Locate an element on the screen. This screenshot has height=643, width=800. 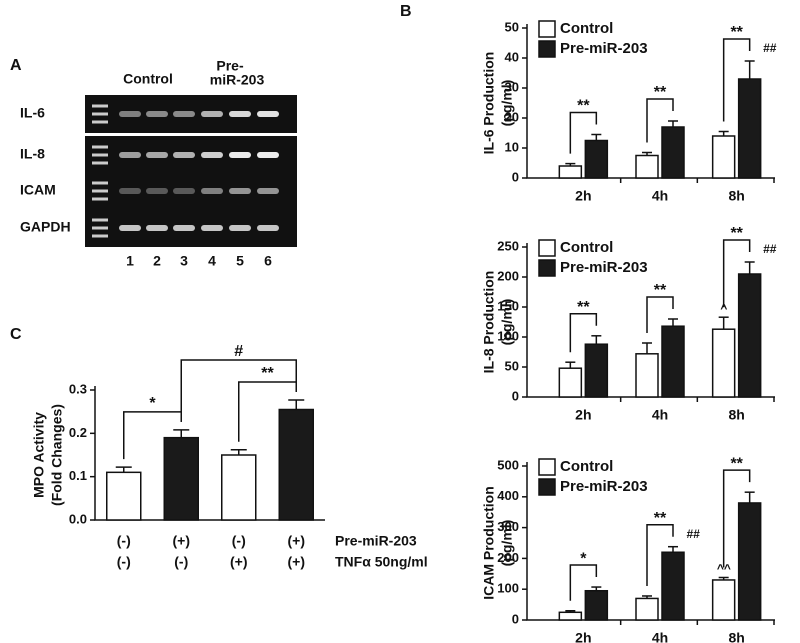
lane-label: 2 is located at coordinates (157, 261).